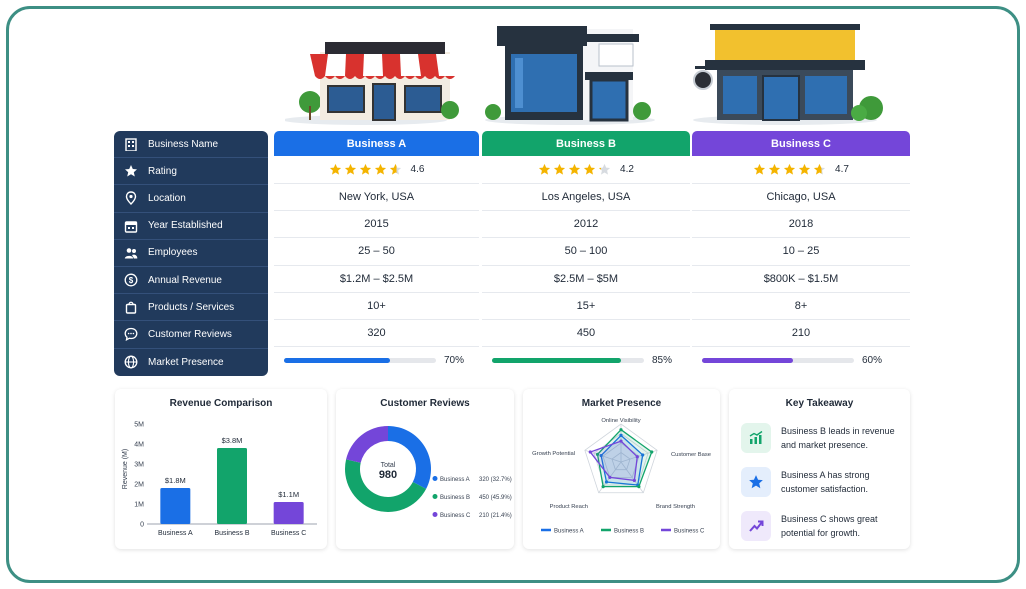 The height and width of the screenshot is (589, 1026). What do you see at coordinates (495, 498) in the screenshot?
I see `legend-value: 450 (45.9%)` at bounding box center [495, 498].